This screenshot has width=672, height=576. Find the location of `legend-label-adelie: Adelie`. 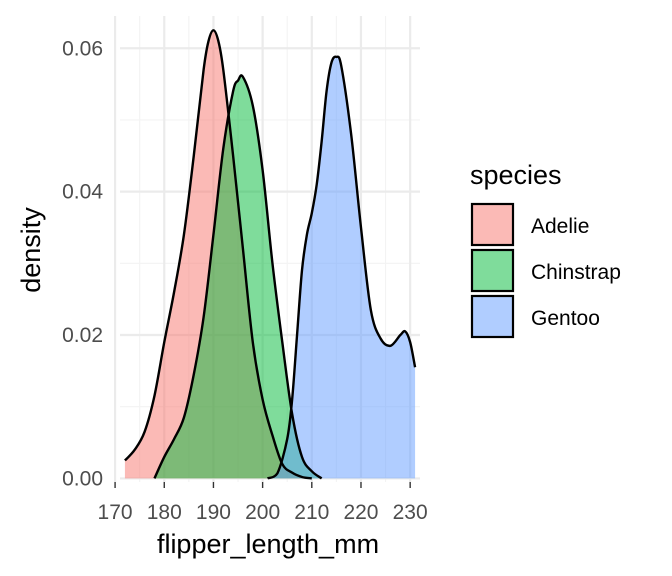

legend-label-adelie: Adelie is located at coordinates (560, 226).